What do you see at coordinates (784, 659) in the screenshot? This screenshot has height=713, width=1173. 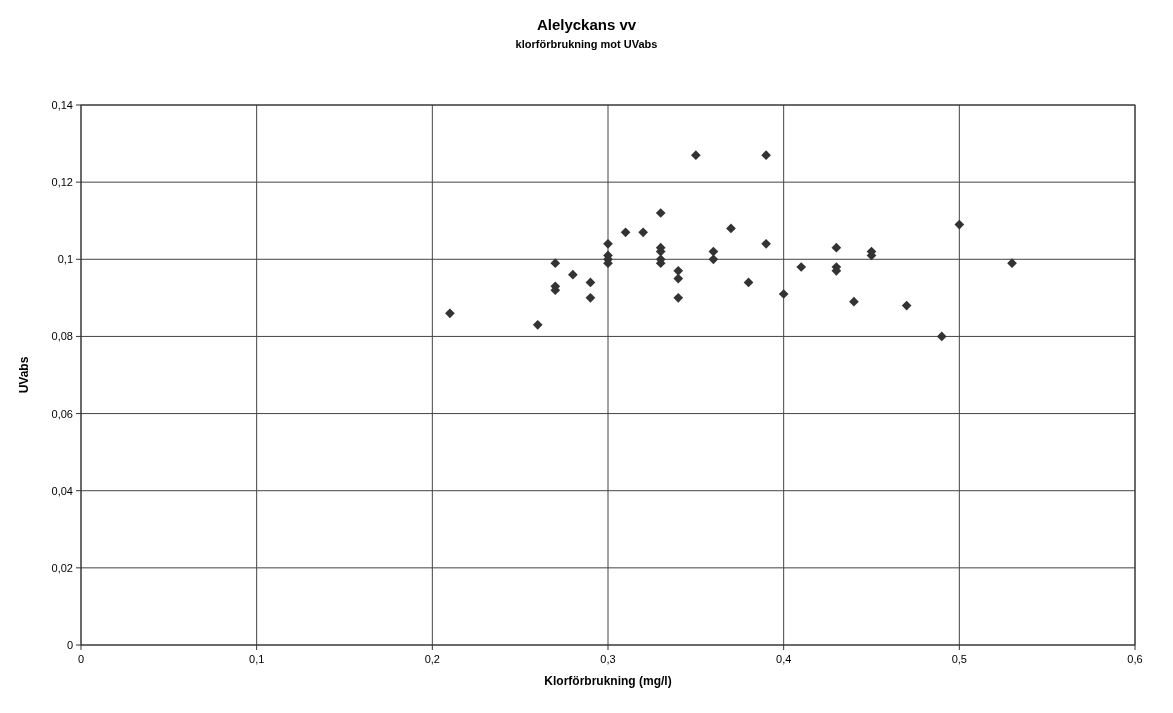 I see `x-tick-label: 0,4` at bounding box center [784, 659].